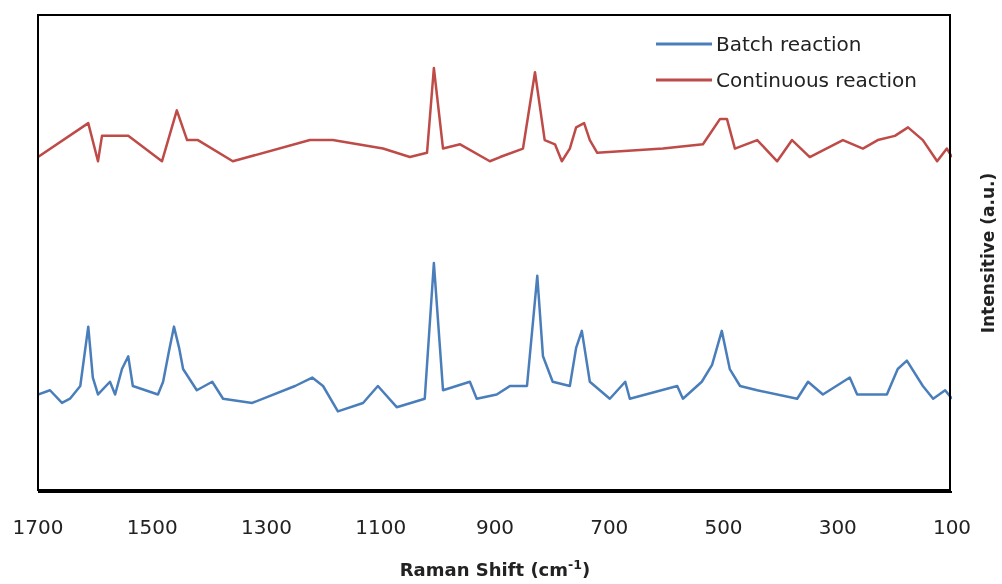  I want to click on legend-label: Batch reaction, so click(789, 44).